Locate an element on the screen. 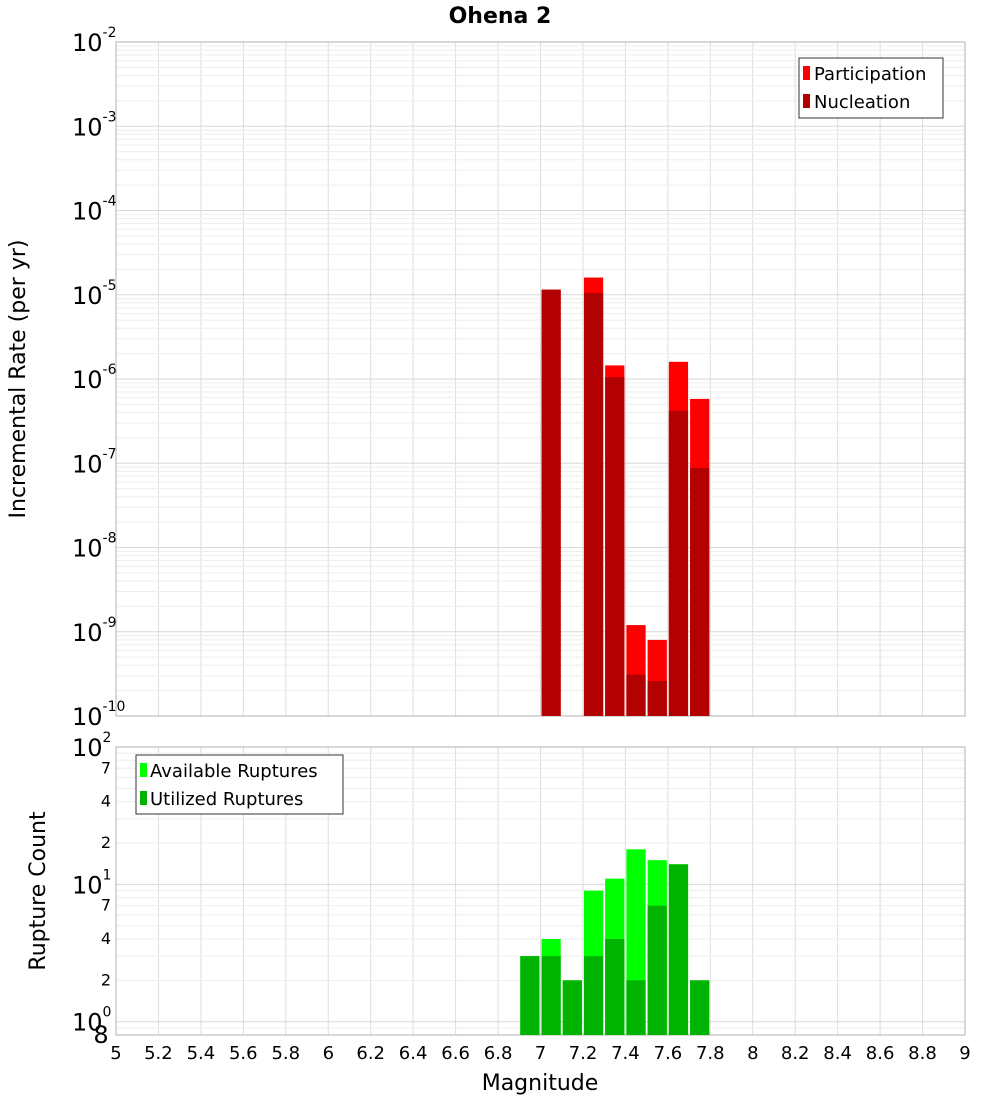  x-tick-label: 6.6 is located at coordinates (455, 1053).